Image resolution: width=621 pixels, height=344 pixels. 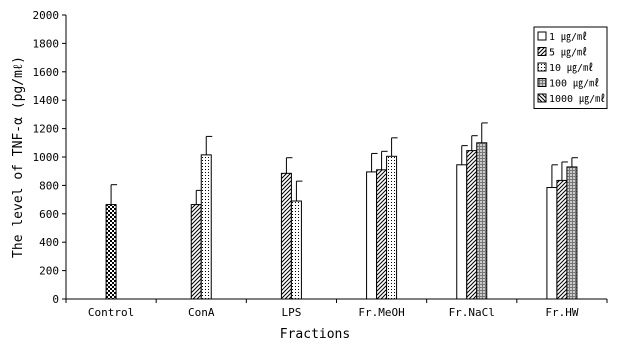 What do you see at coordinates (315, 334) in the screenshot?
I see `x-axis-title: Fractions` at bounding box center [315, 334].